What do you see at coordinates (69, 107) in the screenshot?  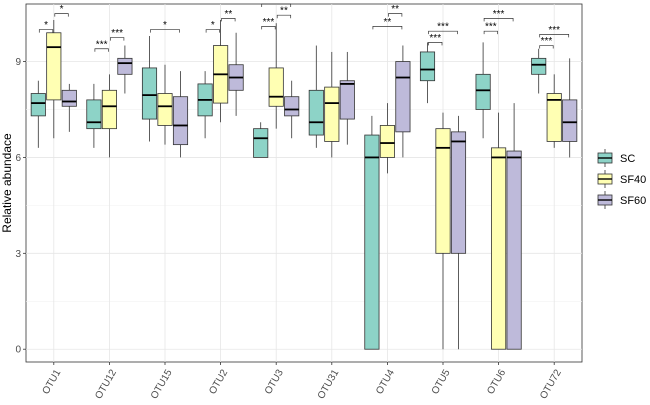 I see `box-sf60-otu1` at bounding box center [69, 107].